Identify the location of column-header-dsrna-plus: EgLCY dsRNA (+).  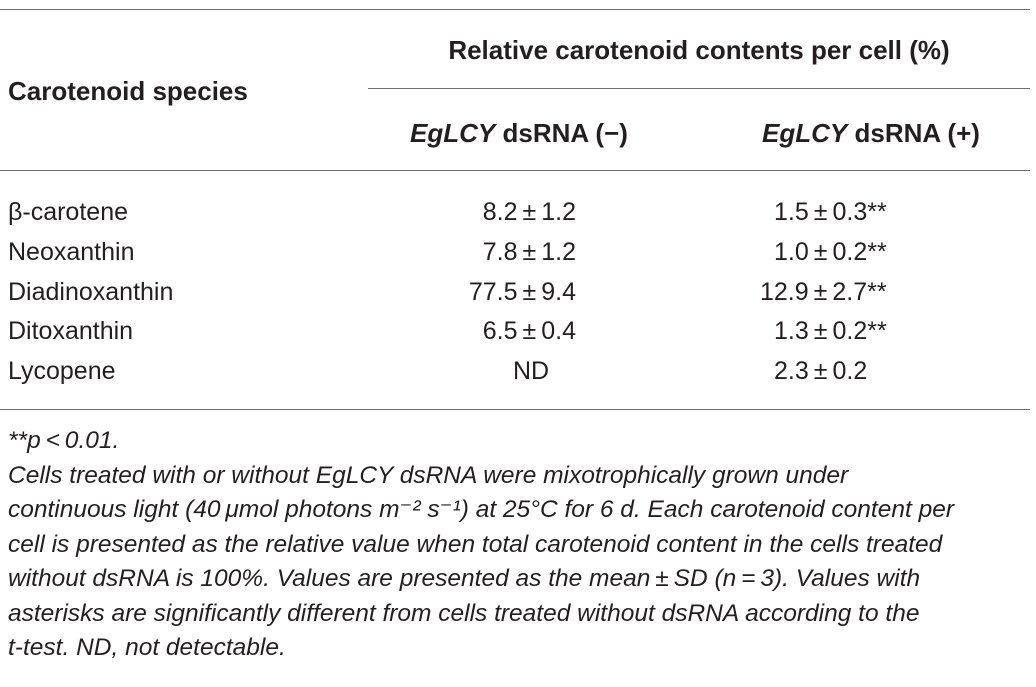
(871, 133).